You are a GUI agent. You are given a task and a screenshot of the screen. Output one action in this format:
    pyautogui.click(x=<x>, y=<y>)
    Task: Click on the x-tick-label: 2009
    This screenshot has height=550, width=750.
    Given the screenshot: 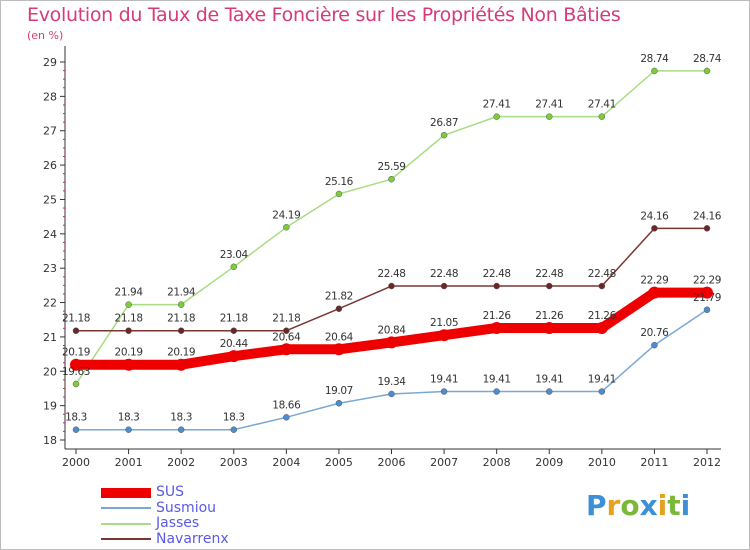 What is the action you would take?
    pyautogui.click(x=549, y=462)
    